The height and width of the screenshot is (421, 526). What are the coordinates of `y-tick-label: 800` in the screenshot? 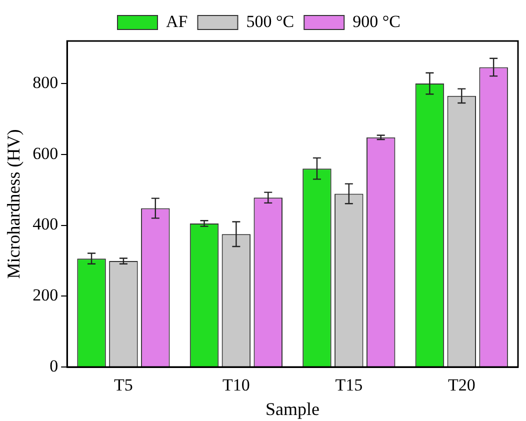 It's located at (45, 82).